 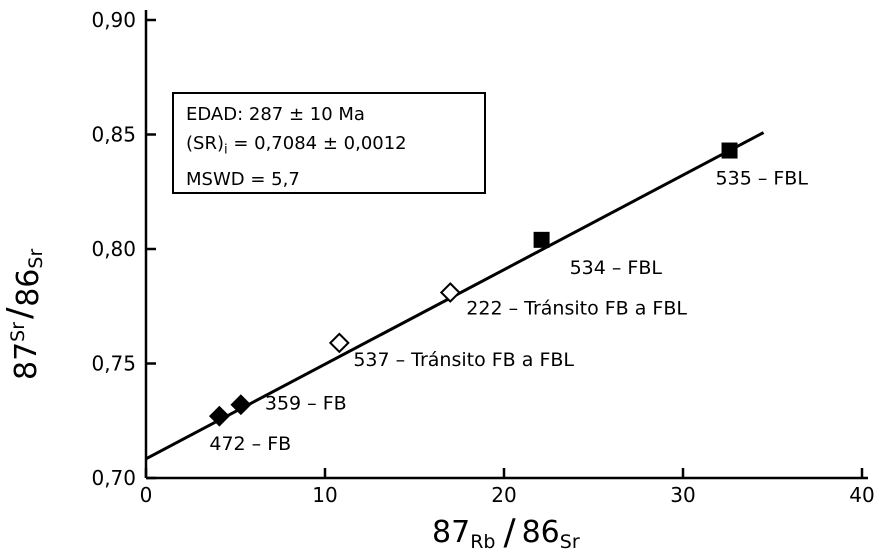 I want to click on point-label: 222 – Tránsito FB a FBL, so click(x=576, y=309).